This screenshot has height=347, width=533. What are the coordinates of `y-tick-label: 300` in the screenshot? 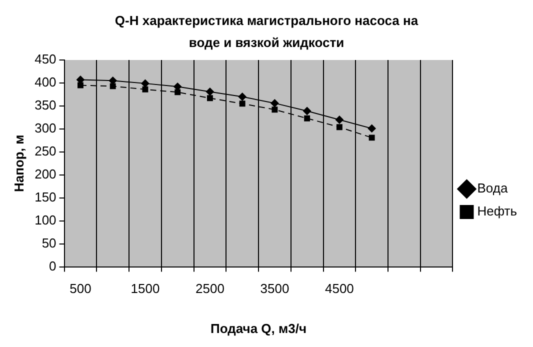 It's located at (45, 128).